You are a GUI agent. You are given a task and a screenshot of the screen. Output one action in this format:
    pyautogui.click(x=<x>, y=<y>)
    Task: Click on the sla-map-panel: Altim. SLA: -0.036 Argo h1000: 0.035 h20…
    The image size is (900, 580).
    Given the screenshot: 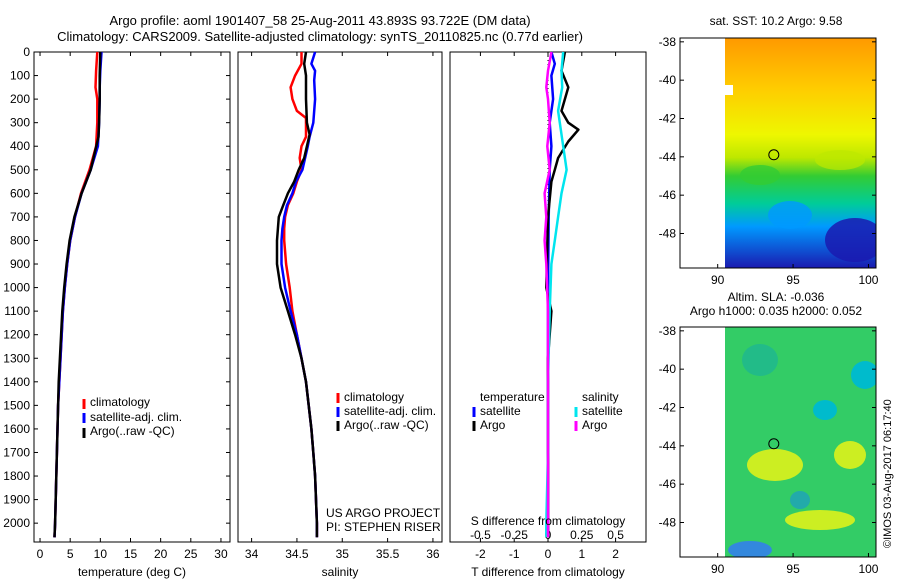 What is the action you would take?
    pyautogui.click(x=769, y=433)
    